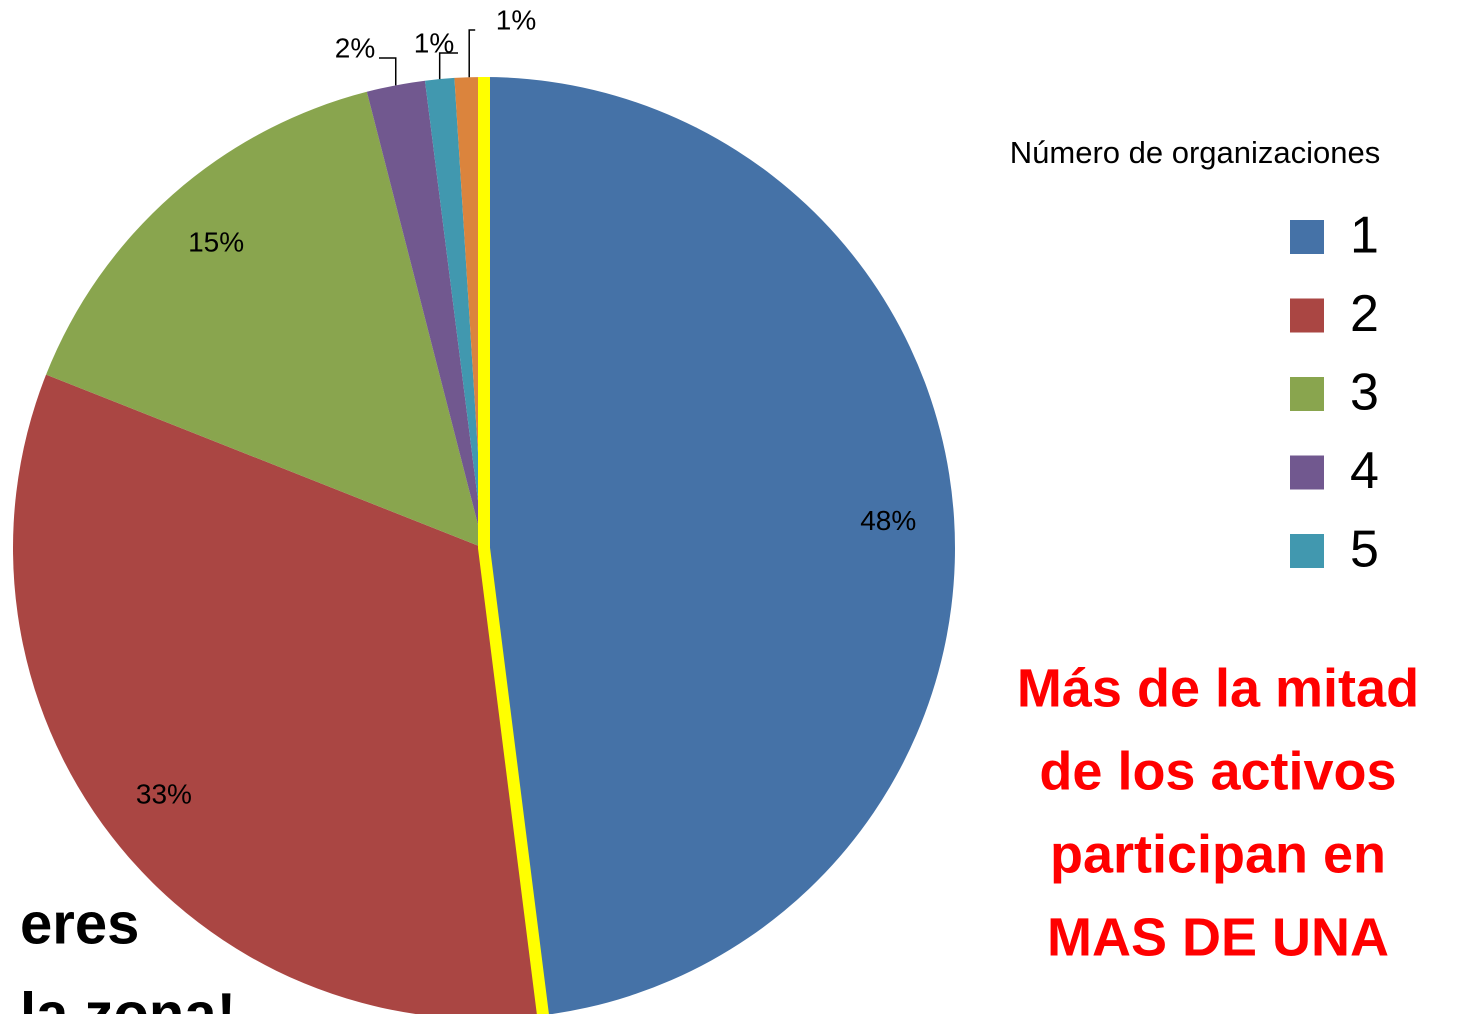  What do you see at coordinates (513, 545) in the screenshot?
I see `highlight-edge` at bounding box center [513, 545].